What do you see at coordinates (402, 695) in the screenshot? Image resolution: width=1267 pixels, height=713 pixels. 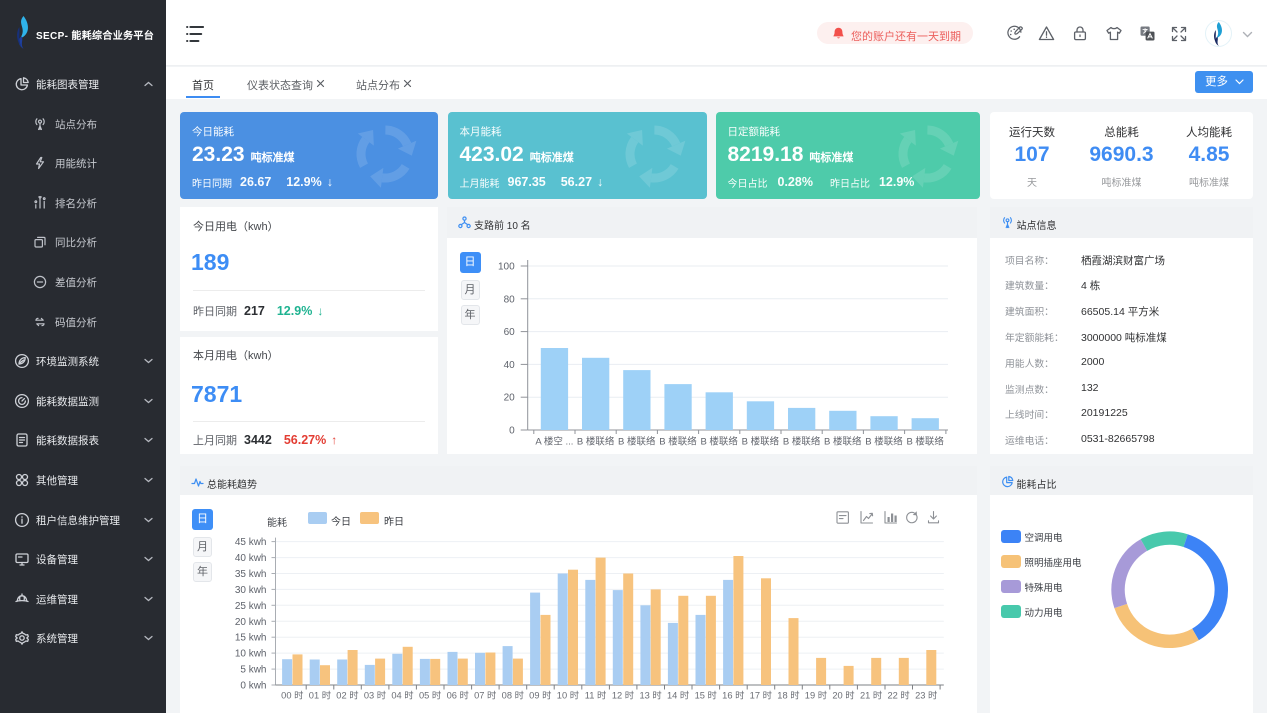 I see `svg-text: 04 时` at bounding box center [402, 695].